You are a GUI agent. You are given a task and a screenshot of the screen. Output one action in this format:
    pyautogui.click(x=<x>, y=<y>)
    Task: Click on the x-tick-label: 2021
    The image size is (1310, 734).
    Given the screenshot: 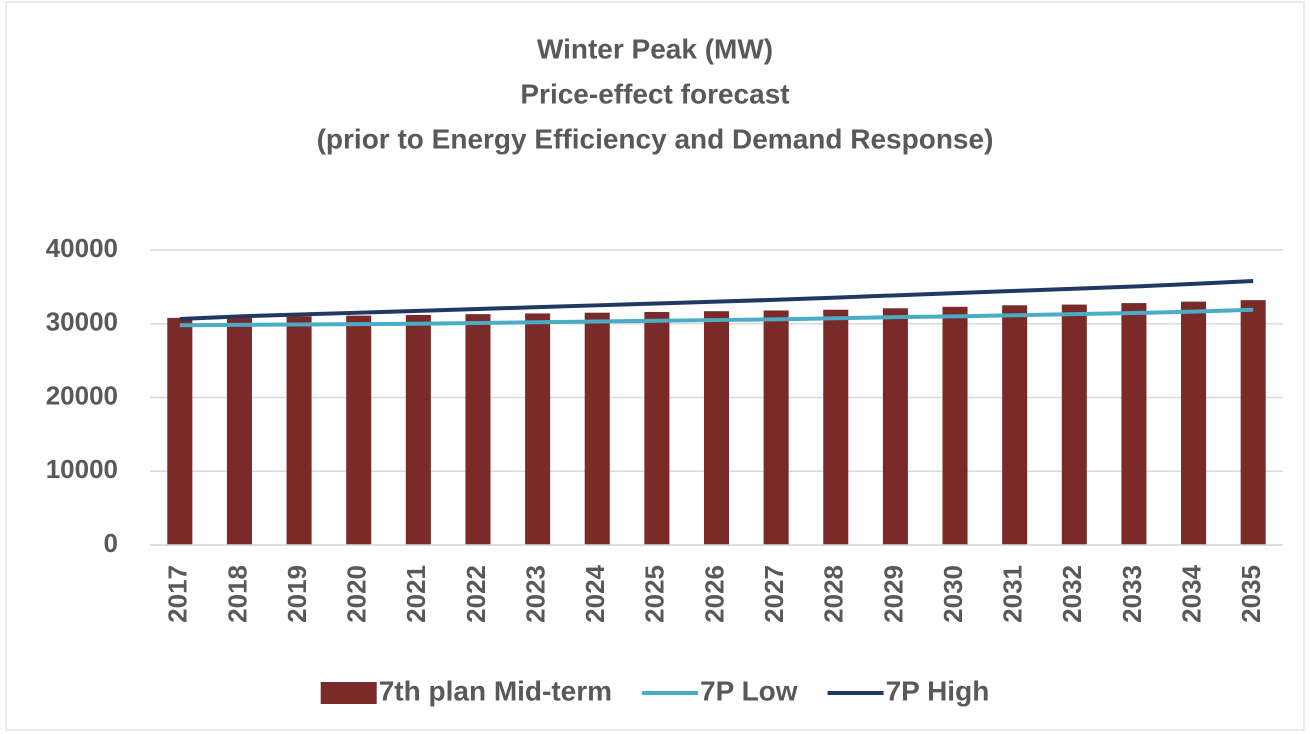 What is the action you would take?
    pyautogui.click(x=416, y=594)
    